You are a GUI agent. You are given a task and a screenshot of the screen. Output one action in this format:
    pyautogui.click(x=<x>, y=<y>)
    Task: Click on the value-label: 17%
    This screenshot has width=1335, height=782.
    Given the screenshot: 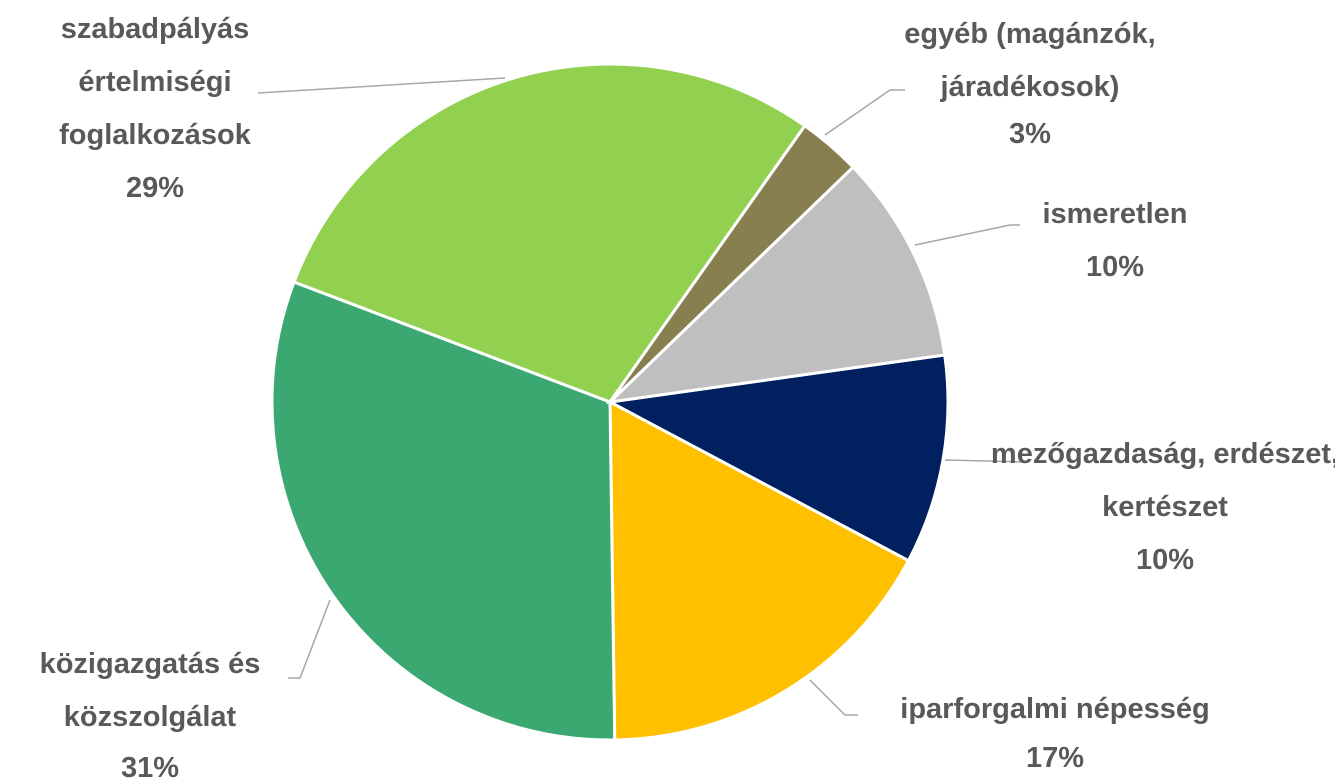 What is the action you would take?
    pyautogui.click(x=1055, y=758)
    